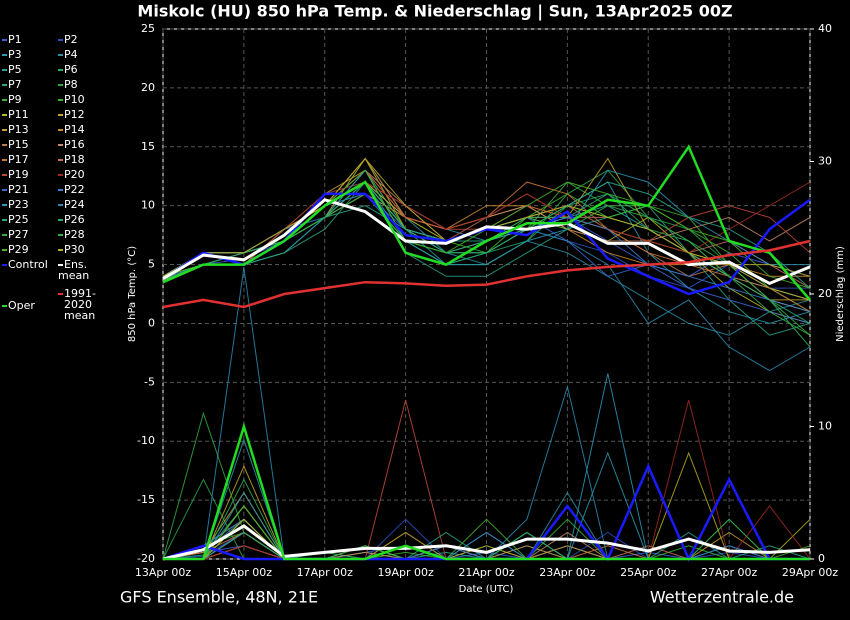 This screenshot has width=850, height=620. Describe the element at coordinates (74, 204) in the screenshot. I see `legend-label: P24` at that location.